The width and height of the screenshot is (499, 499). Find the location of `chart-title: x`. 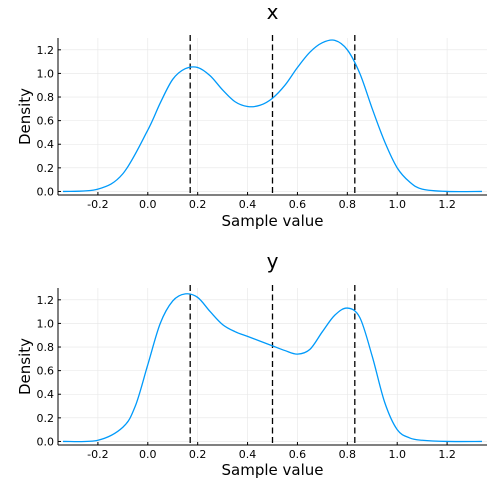

chart-title: x is located at coordinates (273, 12).